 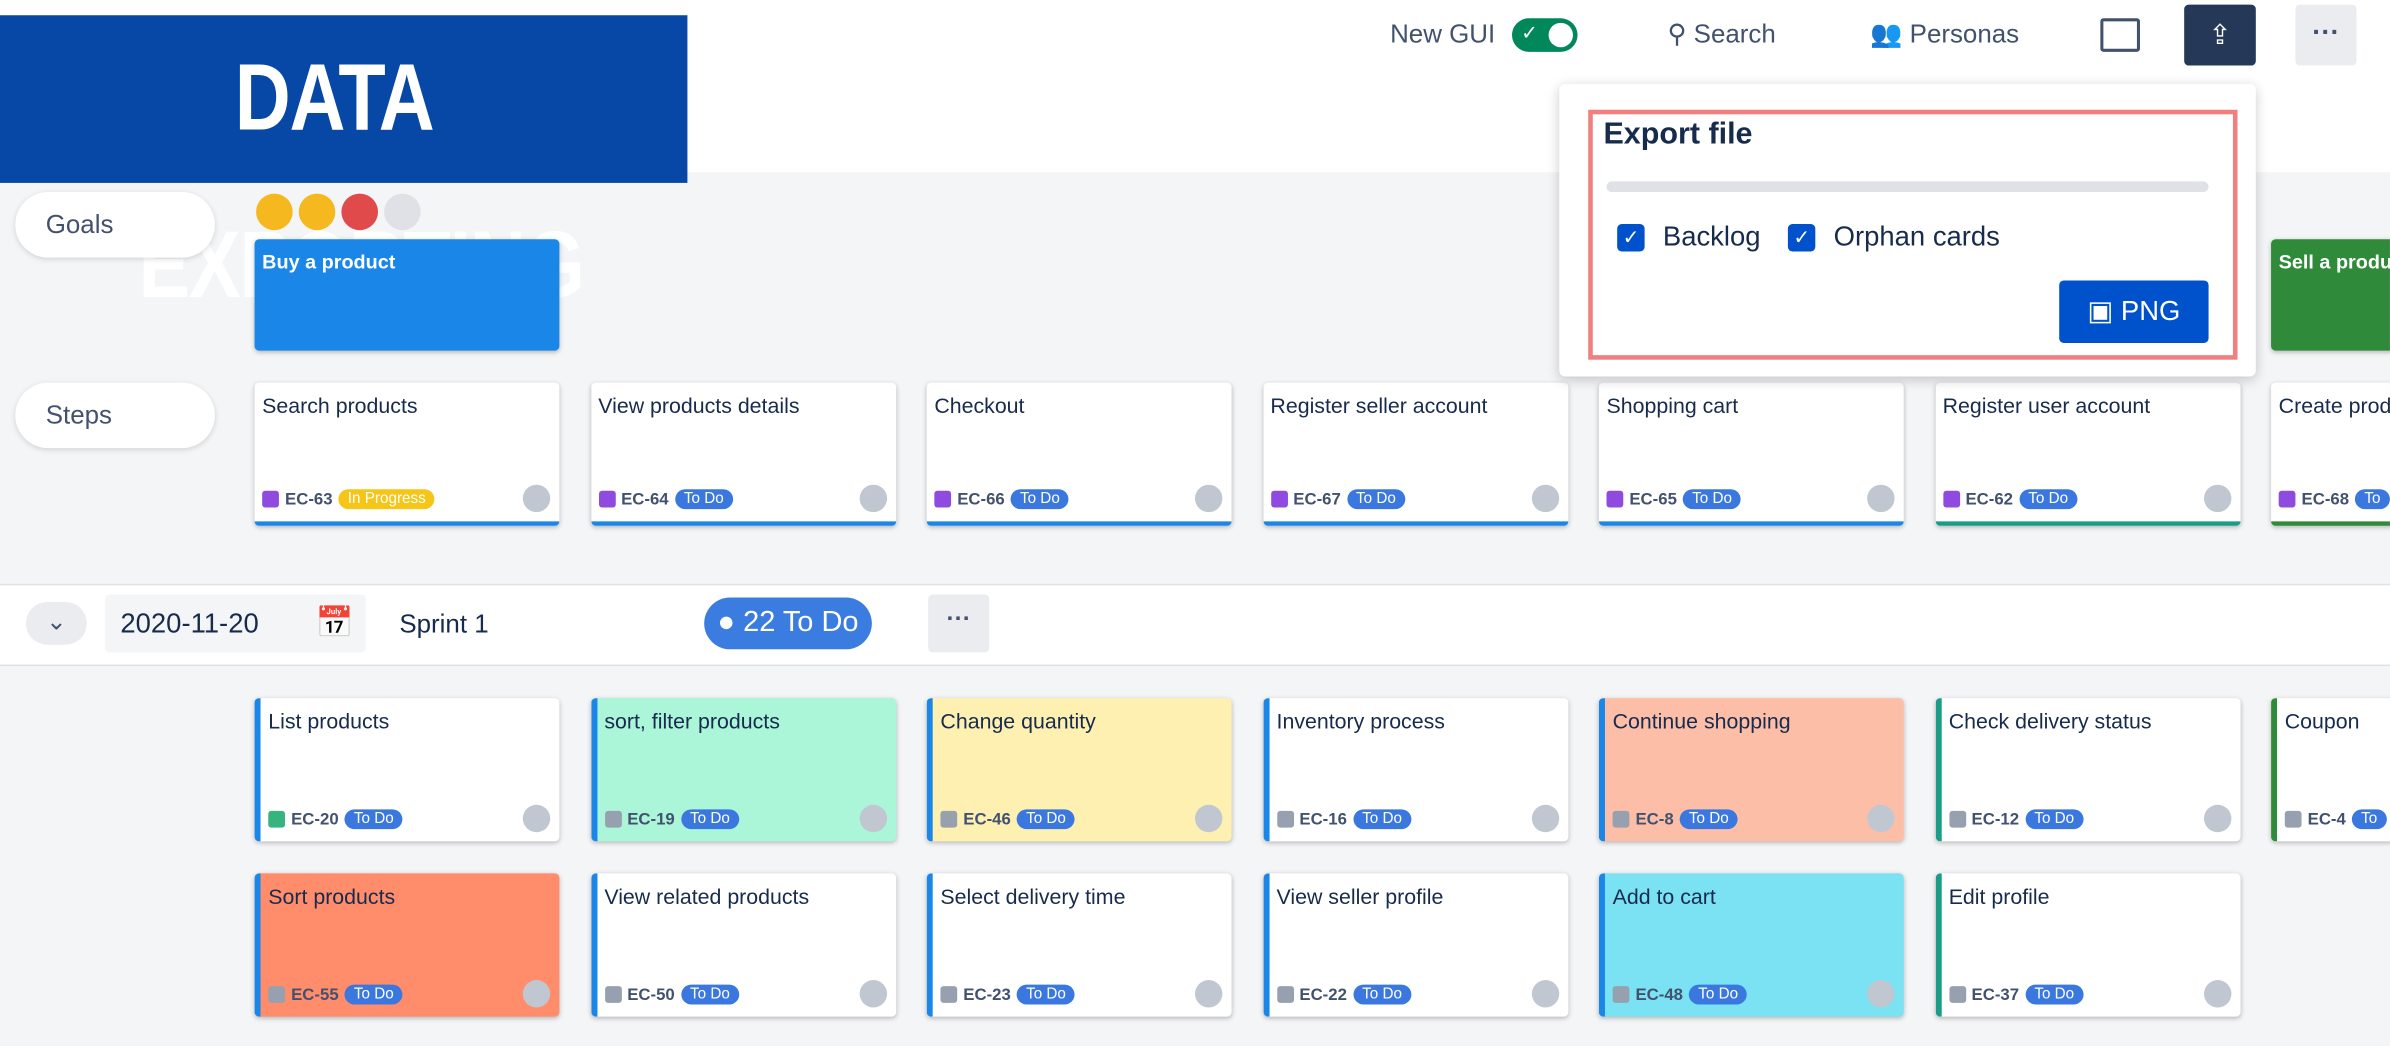 I want to click on issue-key: EC-65, so click(x=1653, y=499).